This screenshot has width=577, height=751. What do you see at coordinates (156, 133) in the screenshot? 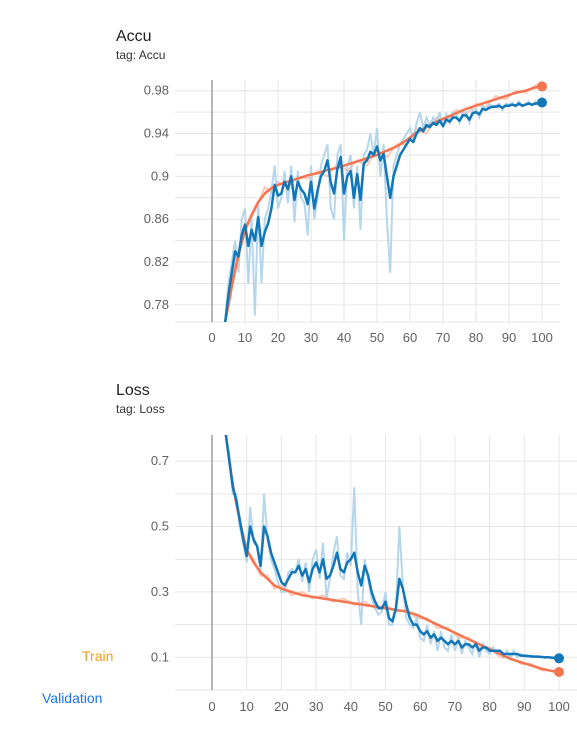
I see `accu-ytick-label-4: 0.94` at bounding box center [156, 133].